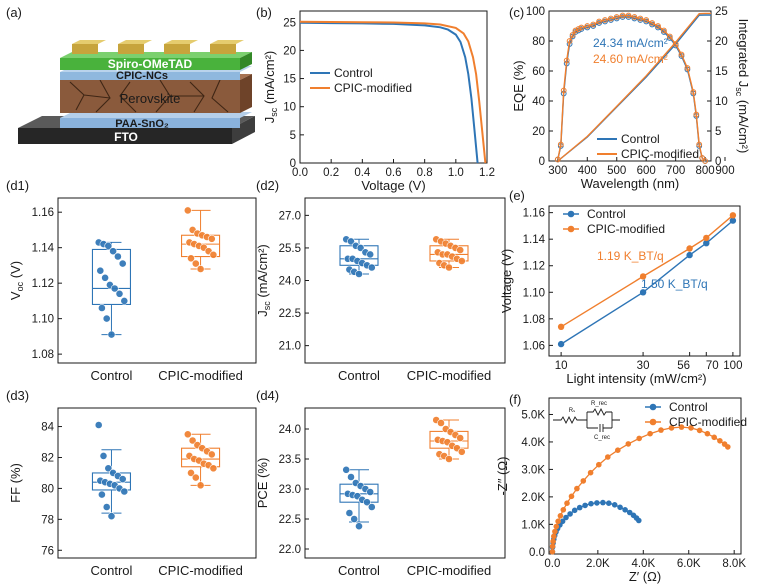 This screenshot has height=584, width=763. I want to click on equivalent-circuit-icon: Rₛ R_rec C_rec, so click(586, 421).